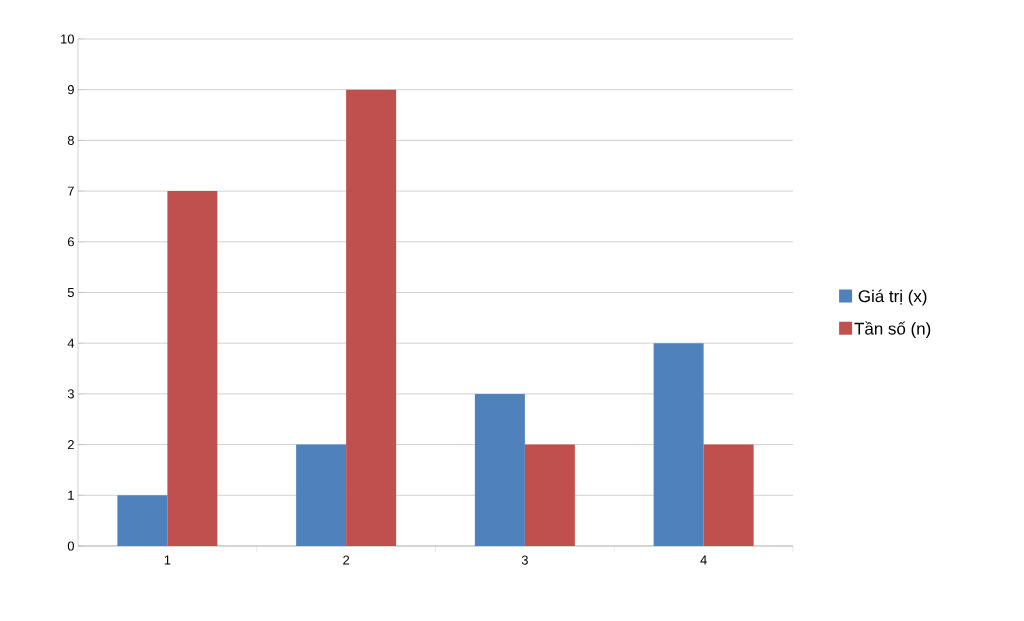  Describe the element at coordinates (524, 560) in the screenshot. I see `x-tick-label: 3` at that location.